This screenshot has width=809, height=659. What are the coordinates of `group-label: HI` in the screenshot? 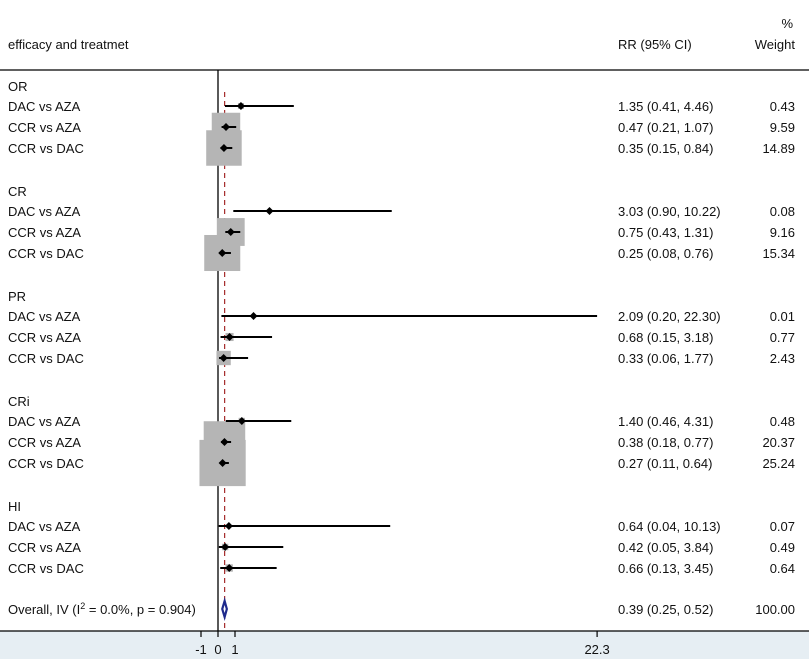 It's located at (14, 506).